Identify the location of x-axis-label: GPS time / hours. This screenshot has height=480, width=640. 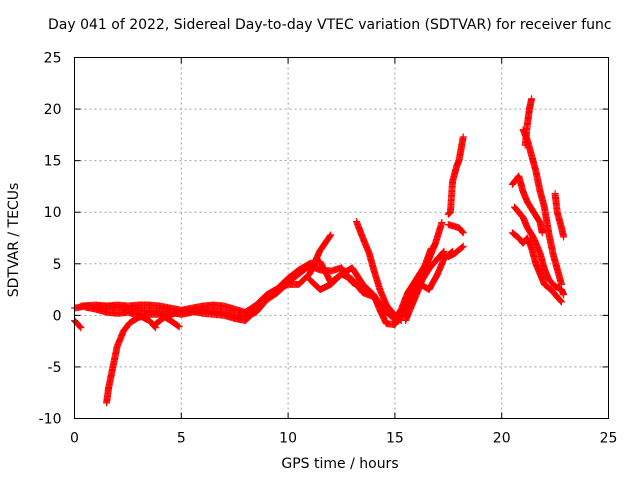
(340, 464).